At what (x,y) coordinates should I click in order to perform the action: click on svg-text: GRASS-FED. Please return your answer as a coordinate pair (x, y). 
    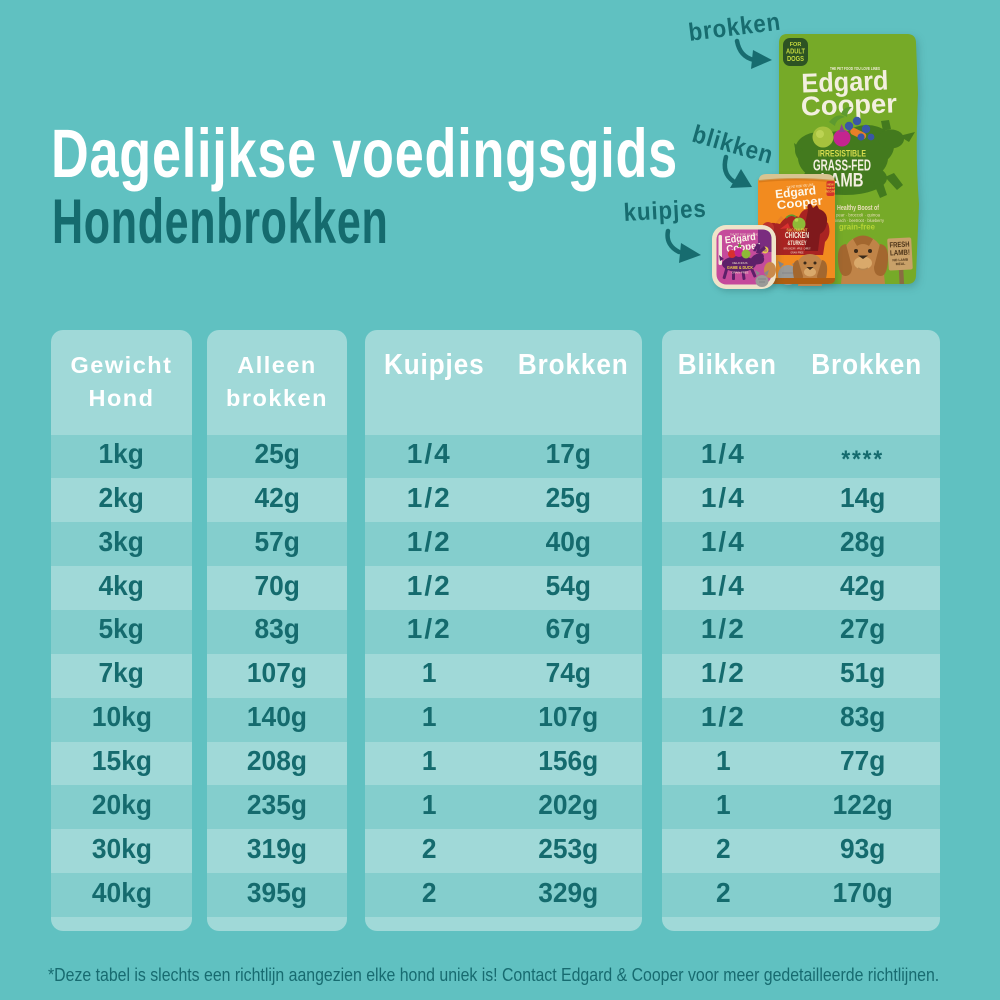
    Looking at the image, I should click on (842, 166).